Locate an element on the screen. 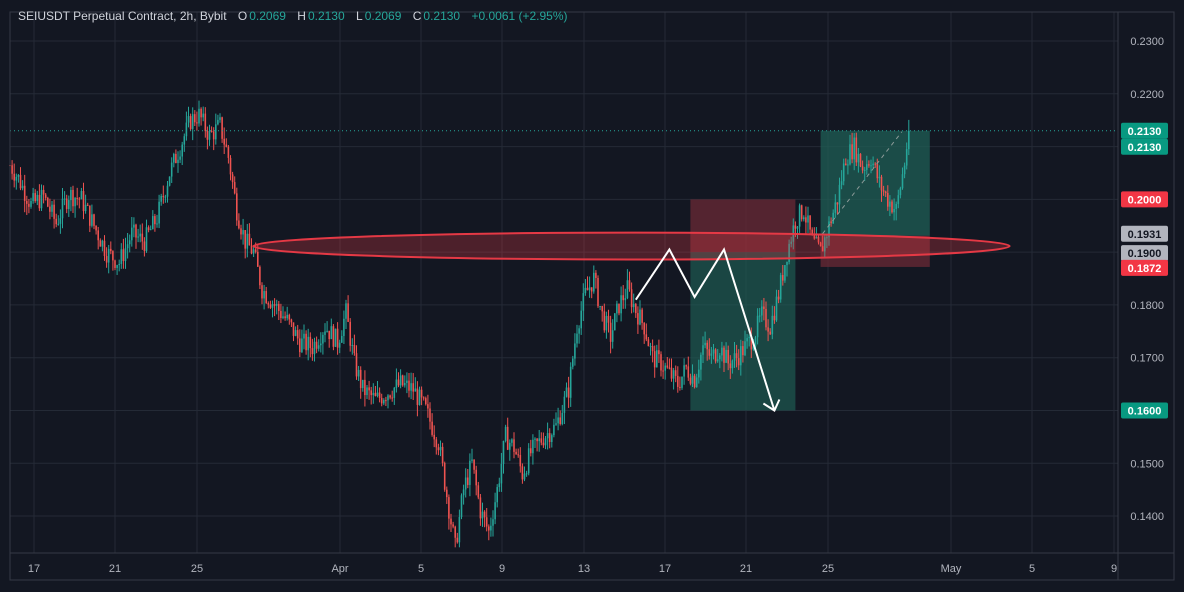 The width and height of the screenshot is (1184, 592). price-badge: 0.1600 is located at coordinates (1144, 410).